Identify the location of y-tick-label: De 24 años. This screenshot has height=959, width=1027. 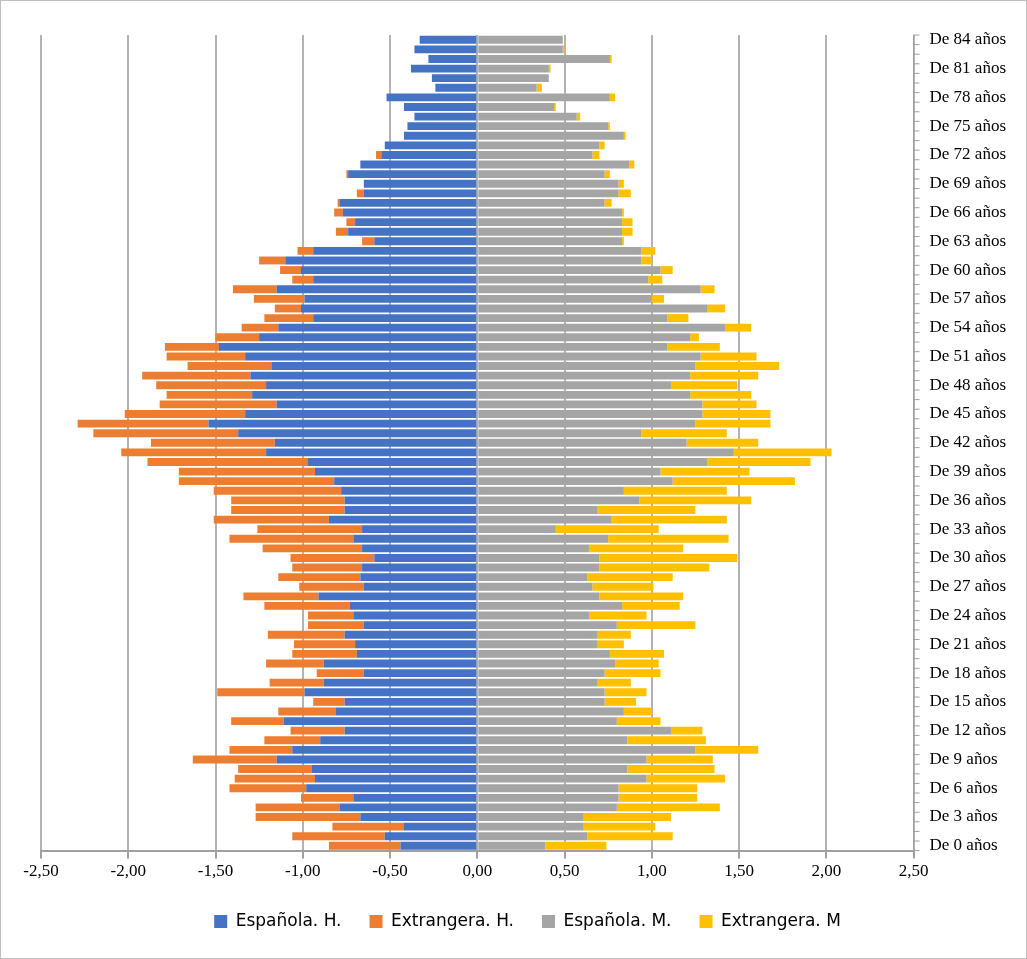
(967, 614).